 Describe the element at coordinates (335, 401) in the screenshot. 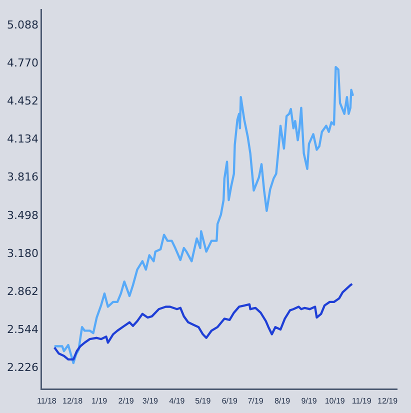

I see `x-tick-label: 10/19` at that location.